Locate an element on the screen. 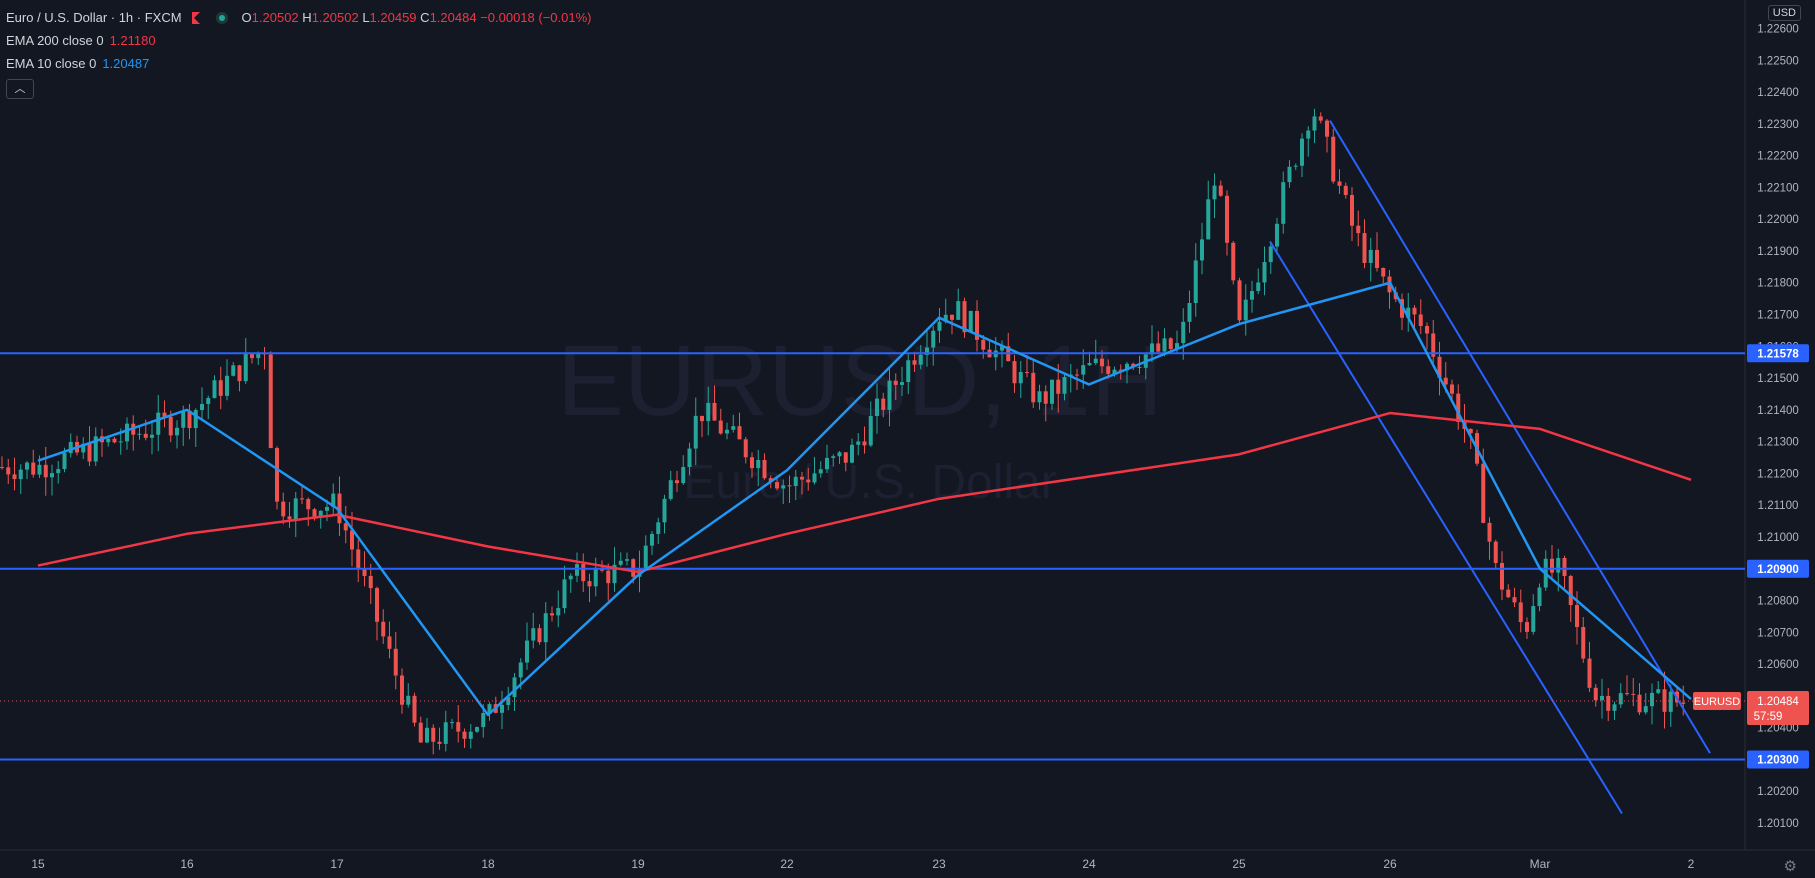  countdown-label: 57:59 is located at coordinates (1768, 717).